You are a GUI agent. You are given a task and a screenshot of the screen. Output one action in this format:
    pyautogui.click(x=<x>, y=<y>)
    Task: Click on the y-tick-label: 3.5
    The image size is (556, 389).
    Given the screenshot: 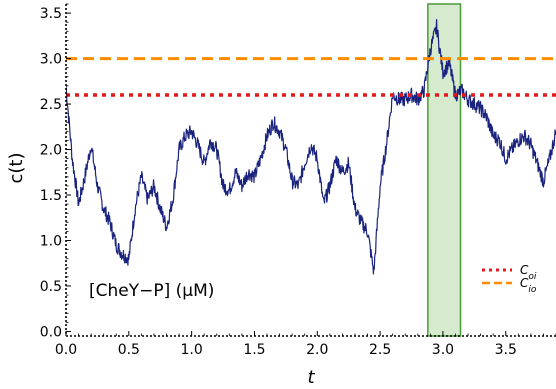 What is the action you would take?
    pyautogui.click(x=51, y=14)
    